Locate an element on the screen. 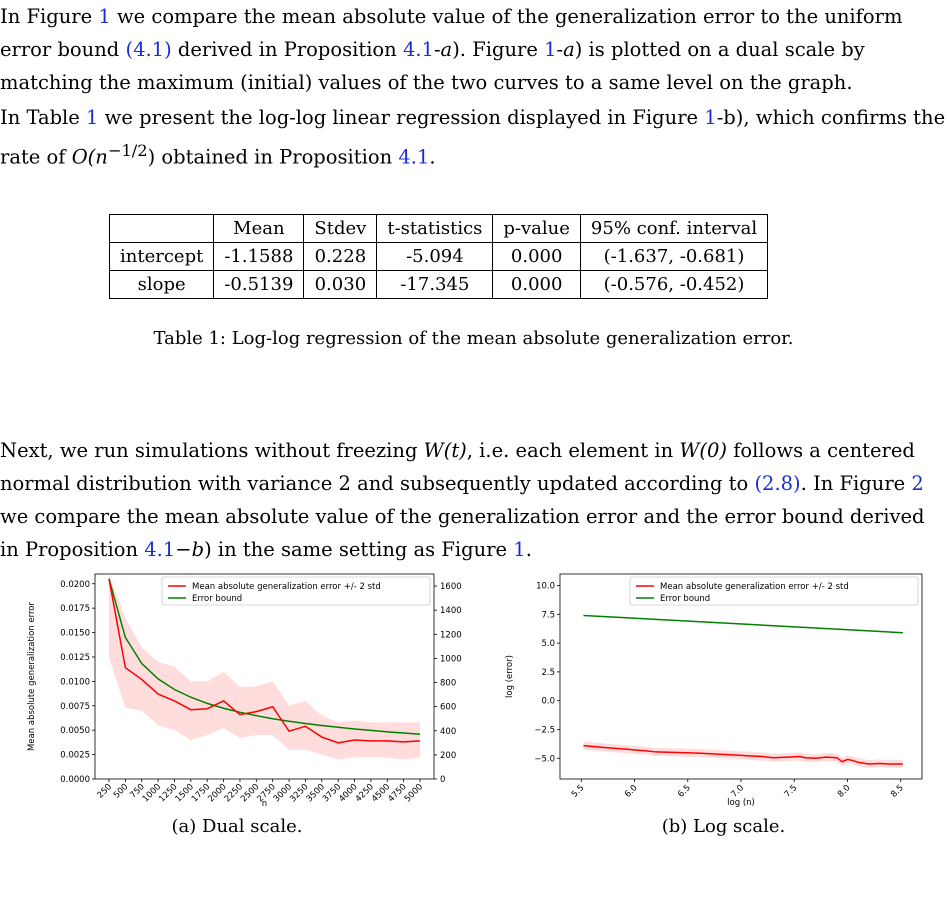 This screenshot has width=947, height=897. y-tick-label: 5.0 is located at coordinates (548, 644).